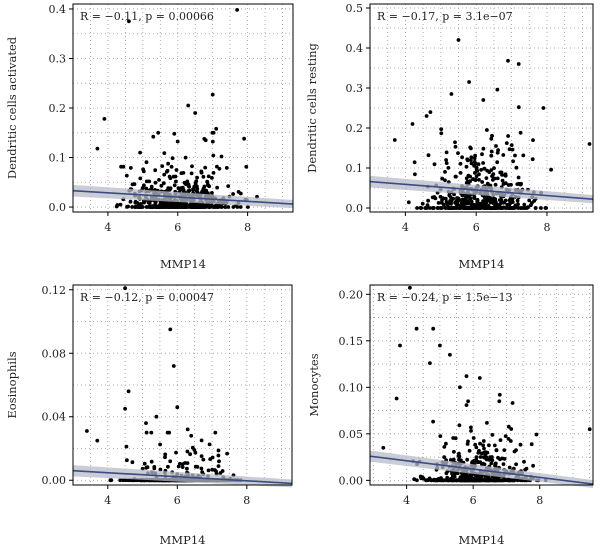 The image size is (600, 549). I want to click on regression-line, so click(183, 197).